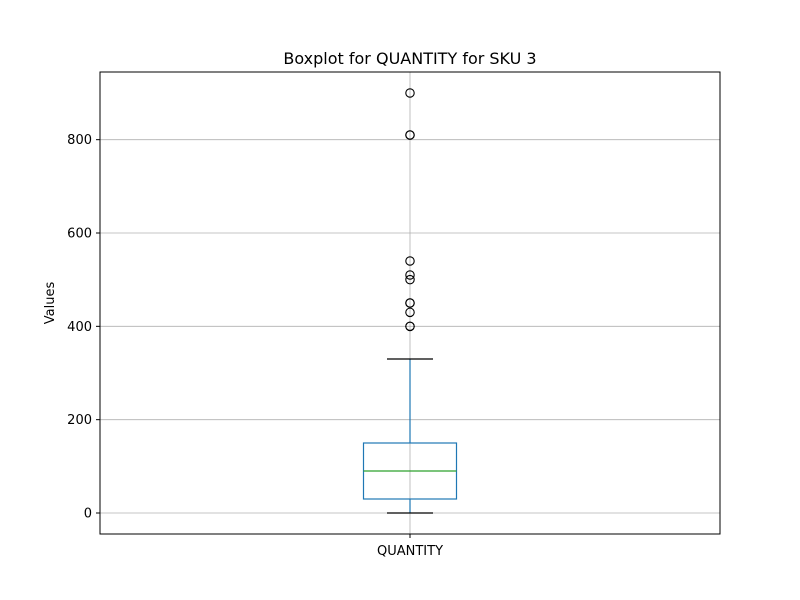  Describe the element at coordinates (409, 58) in the screenshot. I see `chart-title: Boxplot for QUANTITY for SKU 3` at that location.